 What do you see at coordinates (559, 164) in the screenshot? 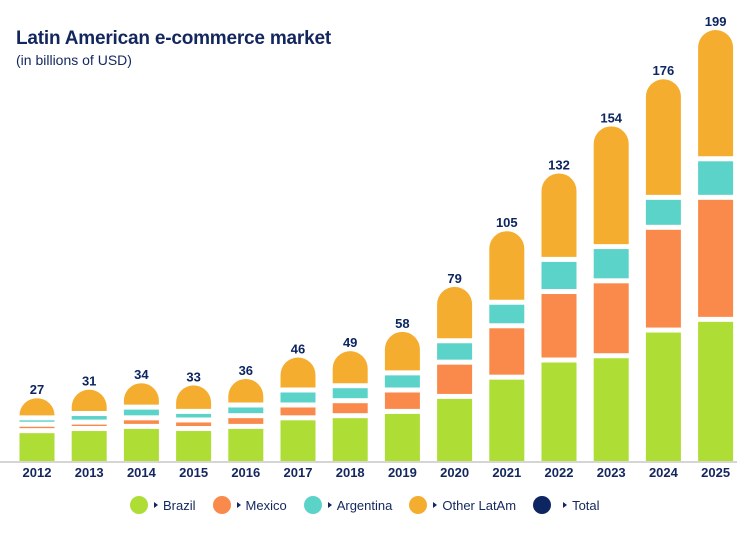
I see `total-data-label: 132` at bounding box center [559, 164].